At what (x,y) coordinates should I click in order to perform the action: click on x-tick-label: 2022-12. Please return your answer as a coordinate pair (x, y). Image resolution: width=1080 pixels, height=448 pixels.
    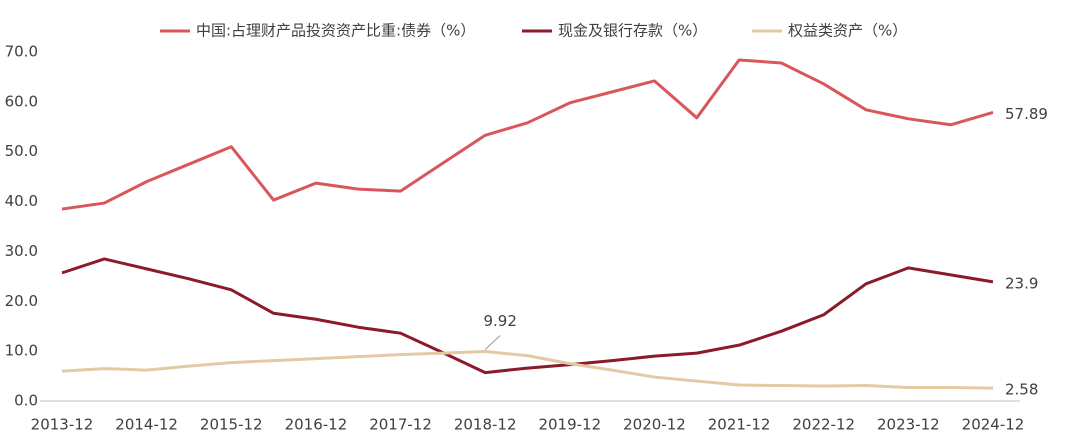
    Looking at the image, I should click on (823, 425).